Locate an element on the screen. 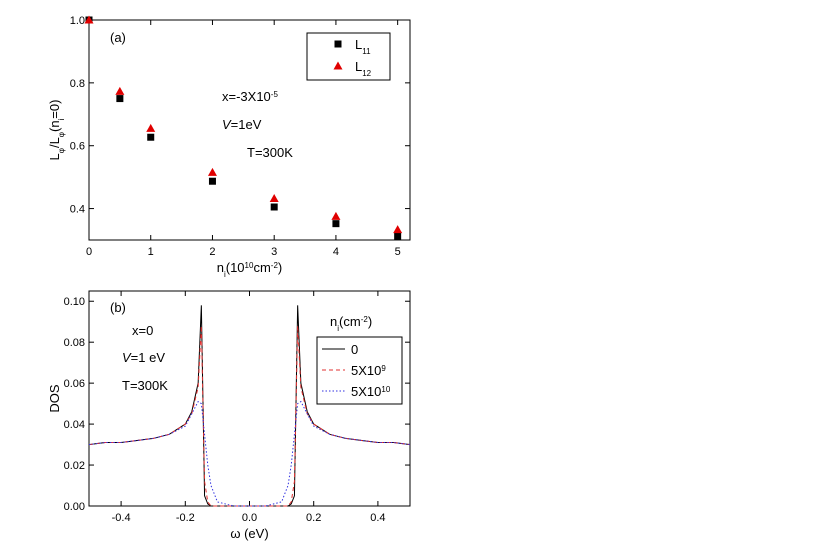  text-part: ω (eV) is located at coordinates (249, 533).